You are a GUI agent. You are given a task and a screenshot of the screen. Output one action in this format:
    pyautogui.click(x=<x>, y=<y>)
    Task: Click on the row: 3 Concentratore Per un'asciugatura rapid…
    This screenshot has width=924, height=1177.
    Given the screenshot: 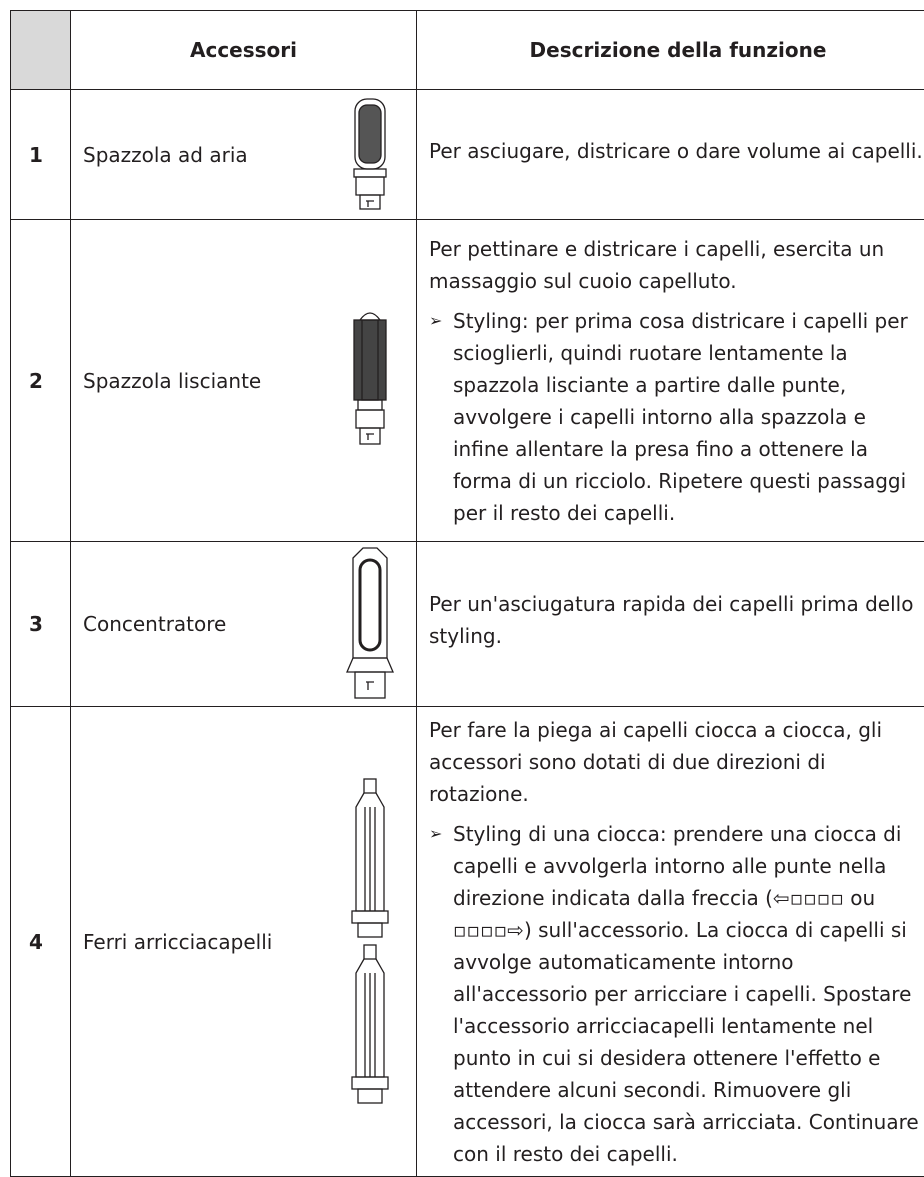 What is the action you would take?
    pyautogui.click(x=467, y=624)
    